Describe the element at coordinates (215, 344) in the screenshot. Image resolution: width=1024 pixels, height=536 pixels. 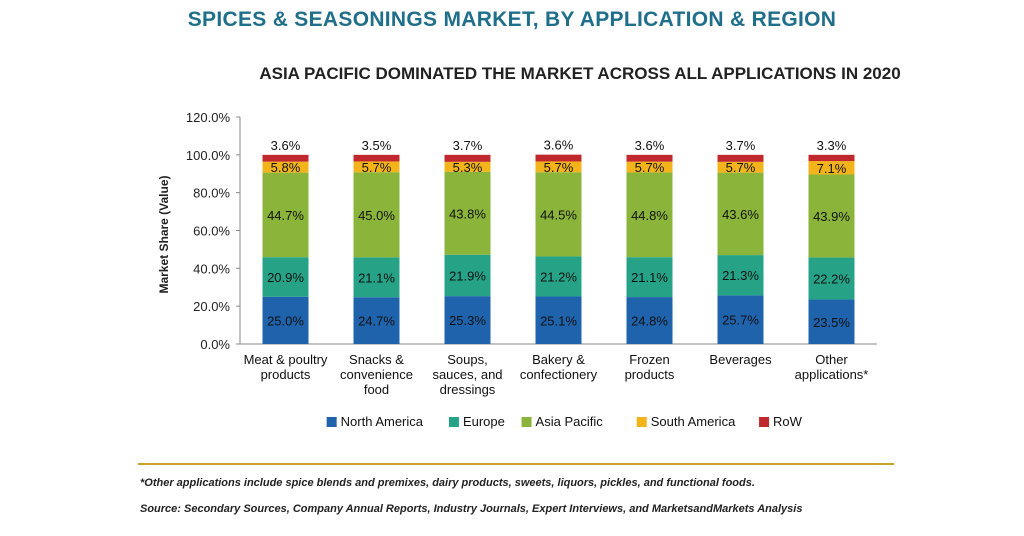
I see `y-tick-label: 0.0%` at that location.